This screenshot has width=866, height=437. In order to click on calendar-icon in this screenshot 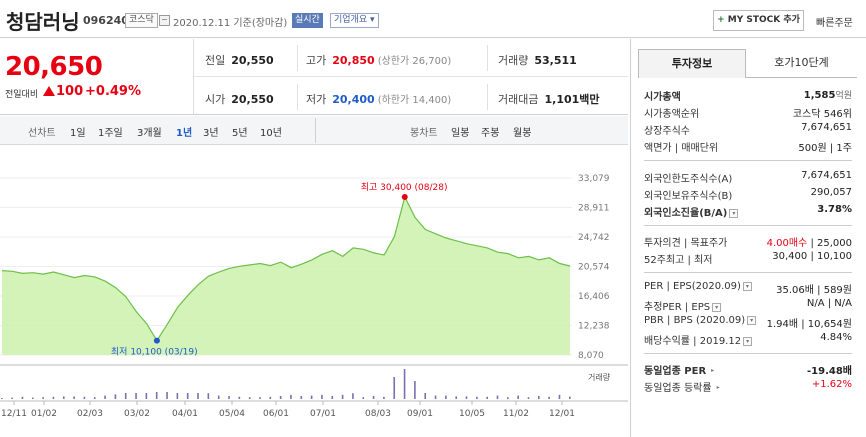, I will do `click(164, 20)`.